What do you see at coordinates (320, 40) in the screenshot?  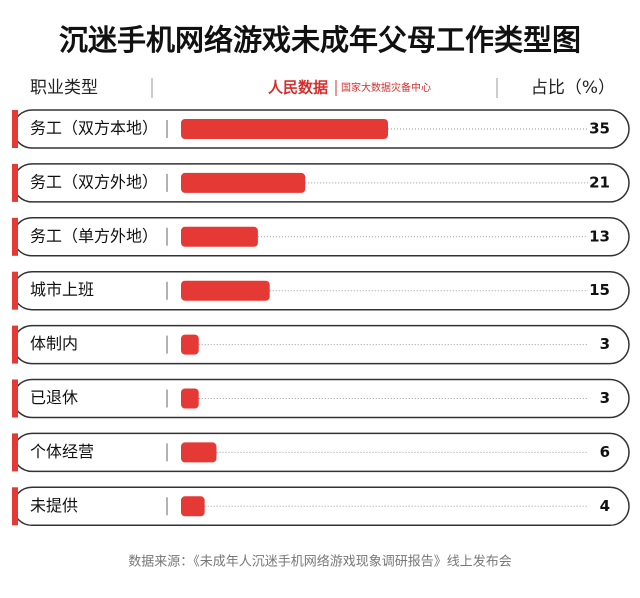 I see `chart-title: 沉迷手机网络游戏未成年父母工作类型图` at bounding box center [320, 40].